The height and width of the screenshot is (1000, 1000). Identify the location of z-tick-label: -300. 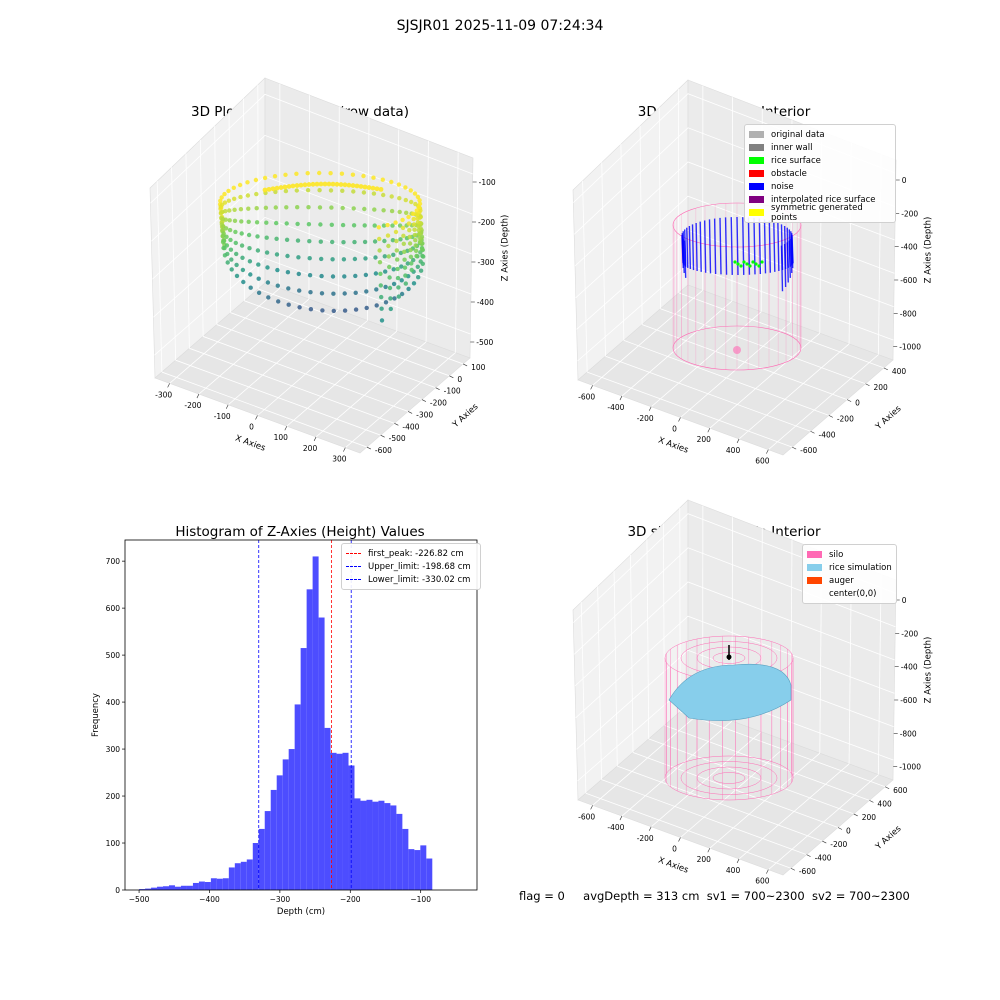
(485, 262).